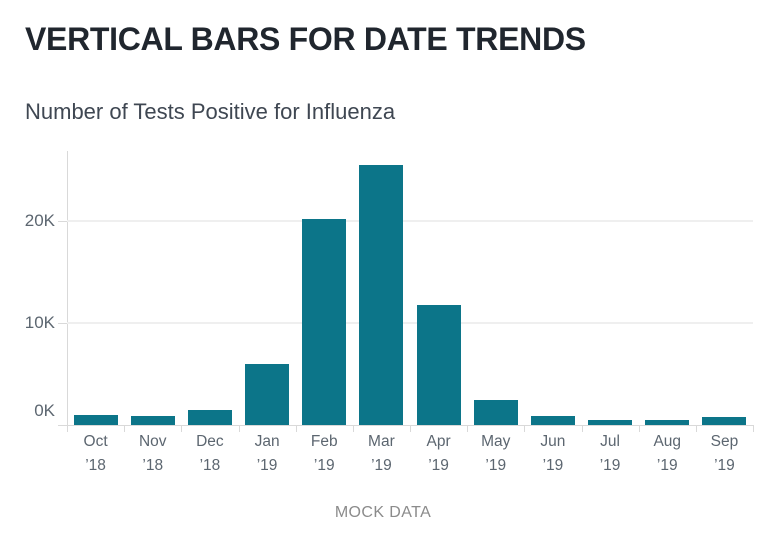 The image size is (766, 544). I want to click on x-axis-label: Apr ’19, so click(438, 453).